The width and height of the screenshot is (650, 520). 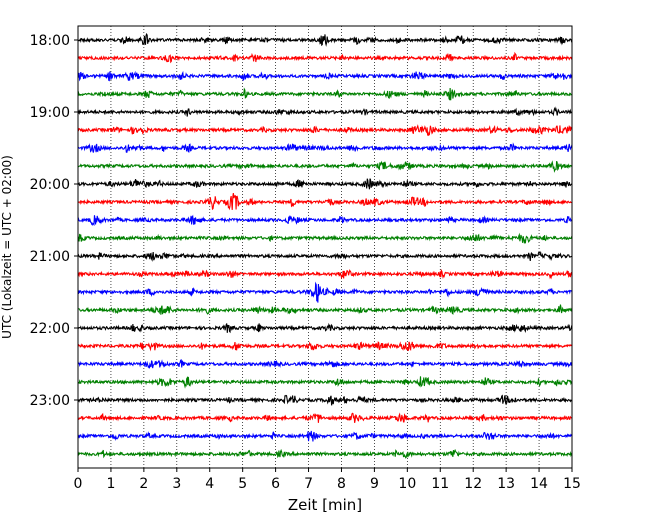 I want to click on x-tick-label: 12, so click(x=473, y=484).